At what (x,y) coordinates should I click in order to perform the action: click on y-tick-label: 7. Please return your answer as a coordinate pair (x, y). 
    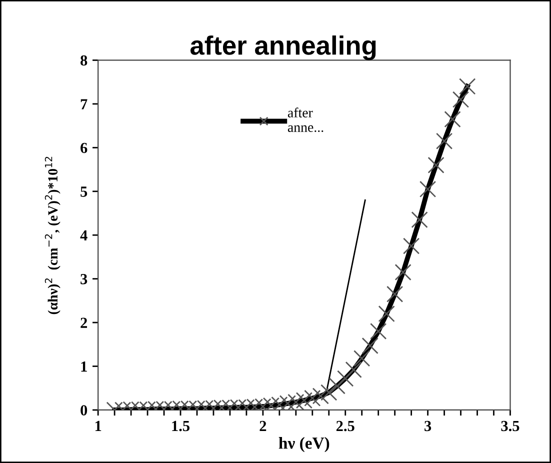
    Looking at the image, I should click on (84, 104).